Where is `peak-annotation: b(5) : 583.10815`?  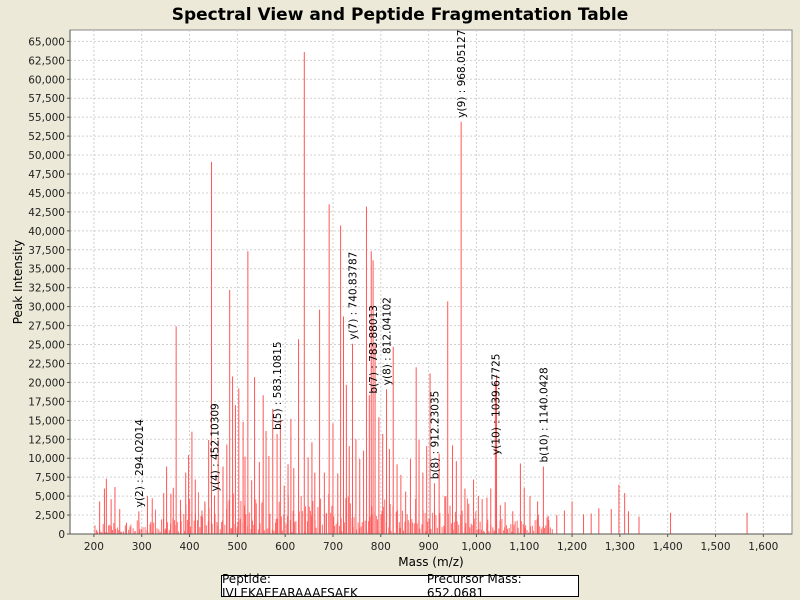 peak-annotation: b(5) : 583.10815 is located at coordinates (278, 385).